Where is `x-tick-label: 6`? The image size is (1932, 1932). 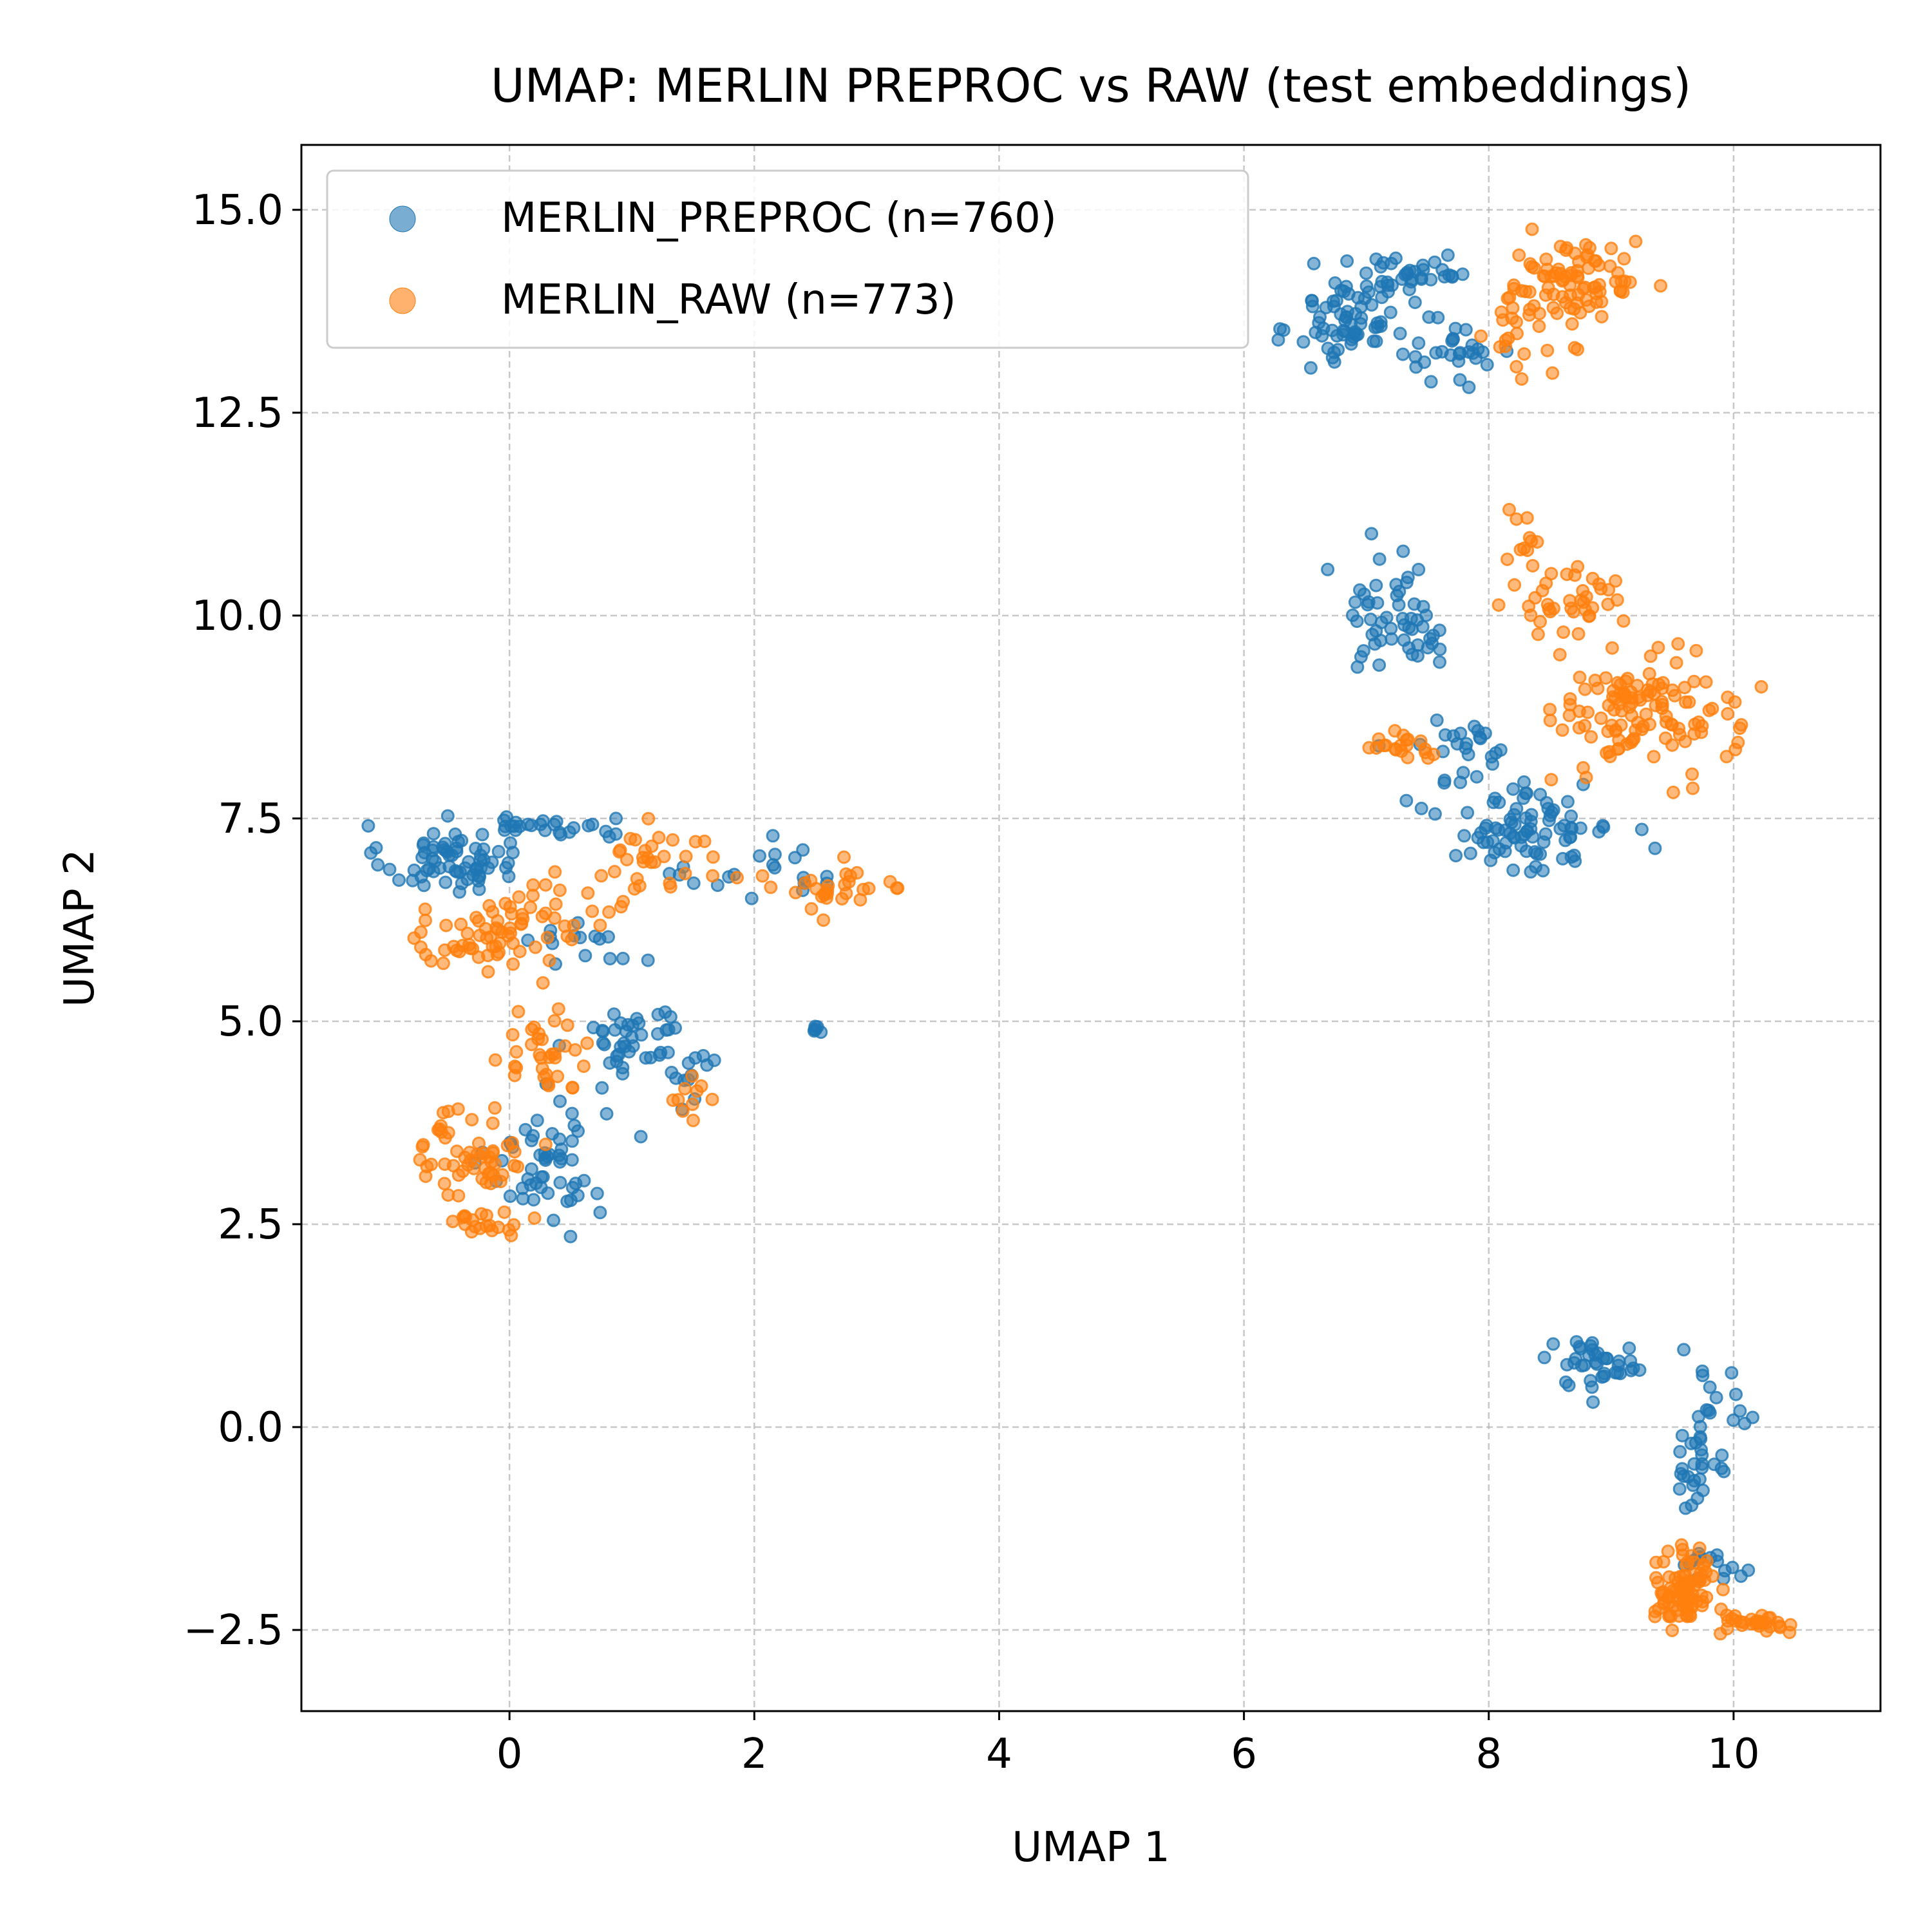
x-tick-label: 6 is located at coordinates (1244, 1754).